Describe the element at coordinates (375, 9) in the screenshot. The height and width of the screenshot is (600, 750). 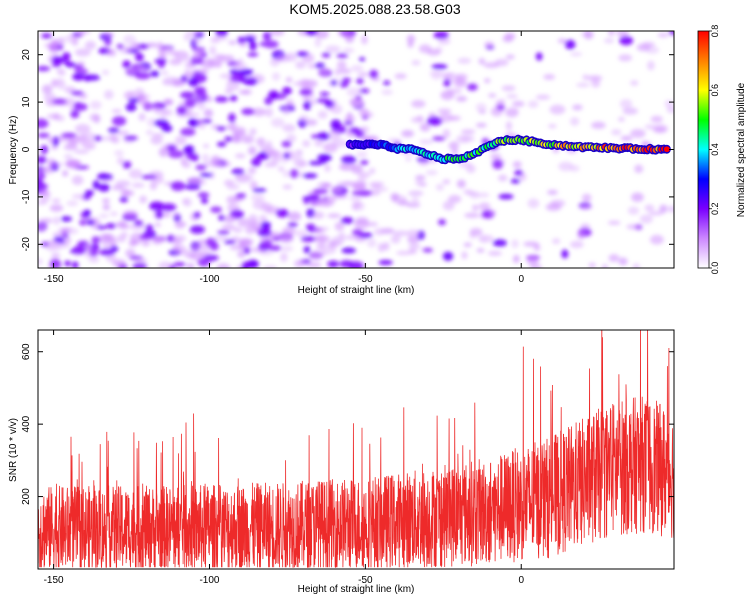
I see `chart-title: KOM5.2025.088.23.58.G03` at that location.